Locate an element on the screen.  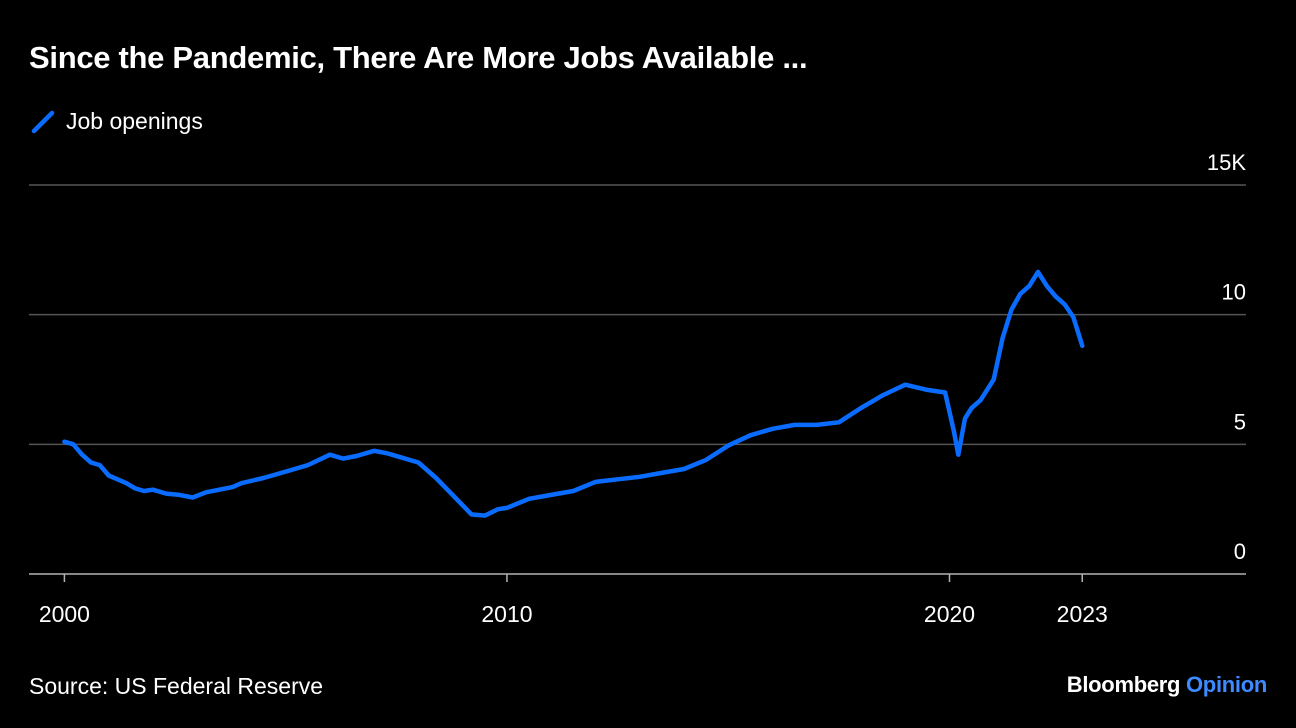
x-tick-label: 2000 is located at coordinates (64, 614).